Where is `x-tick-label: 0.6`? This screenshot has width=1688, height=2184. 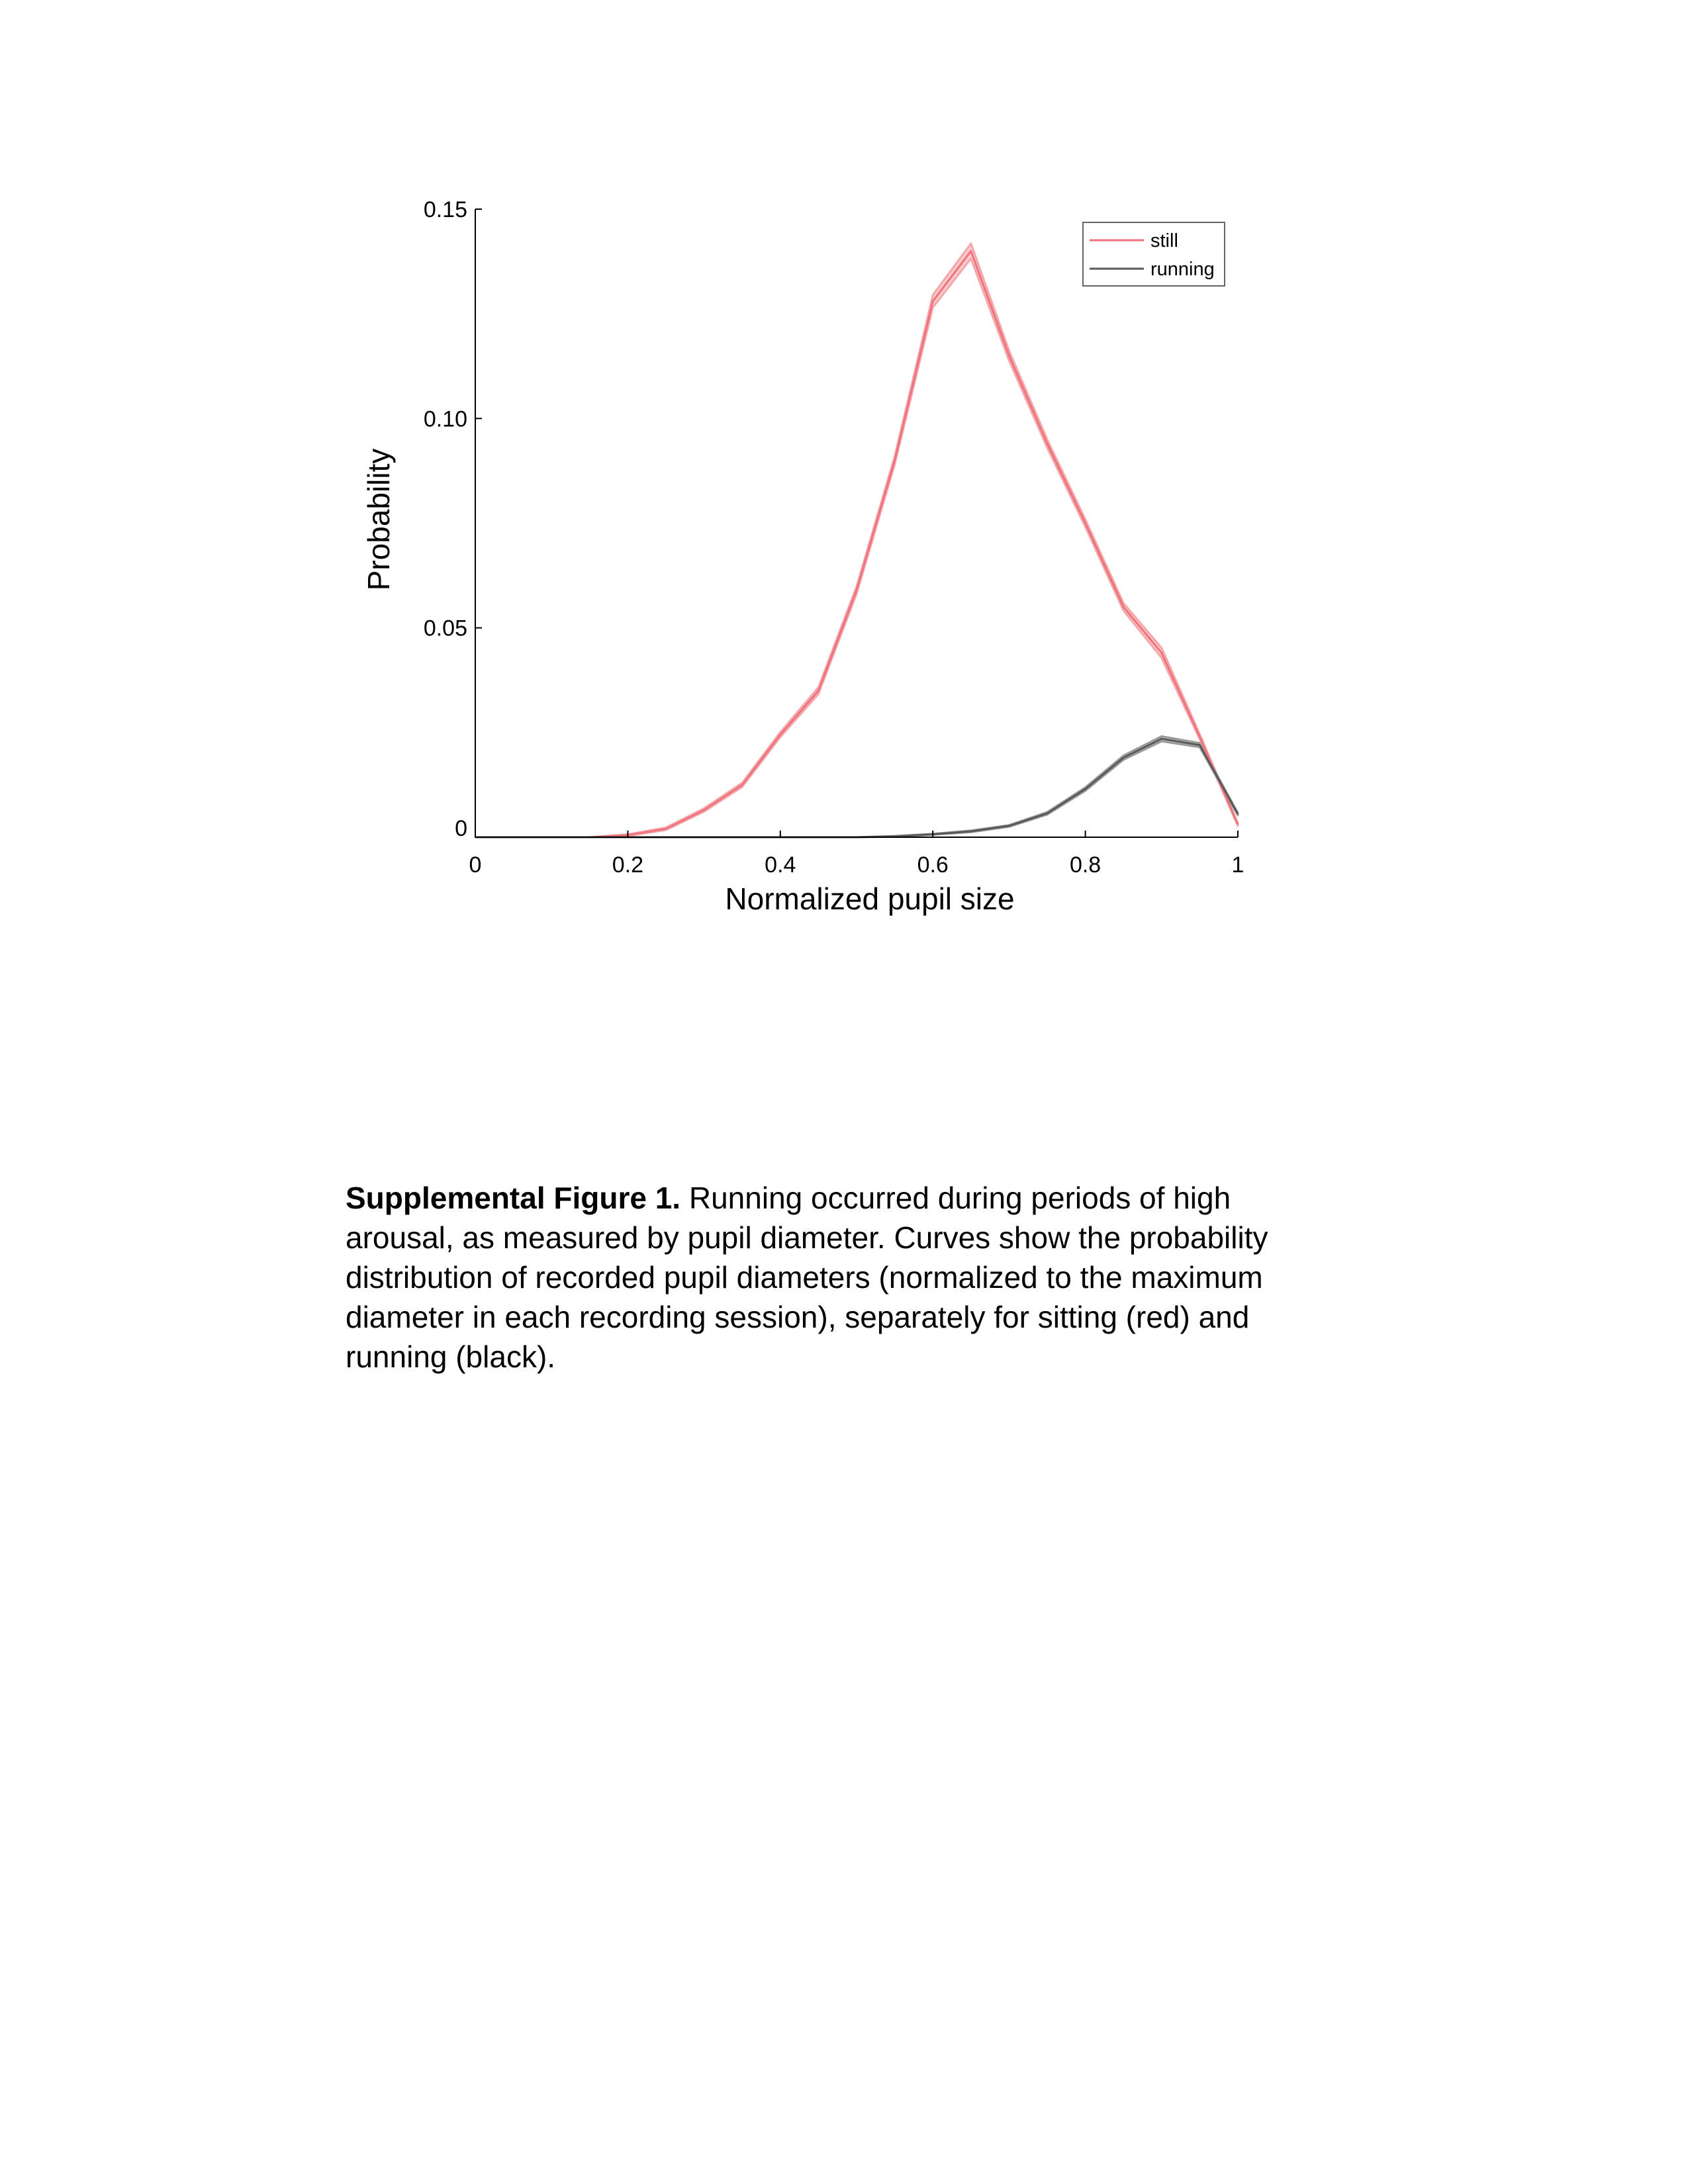 x-tick-label: 0.6 is located at coordinates (933, 865).